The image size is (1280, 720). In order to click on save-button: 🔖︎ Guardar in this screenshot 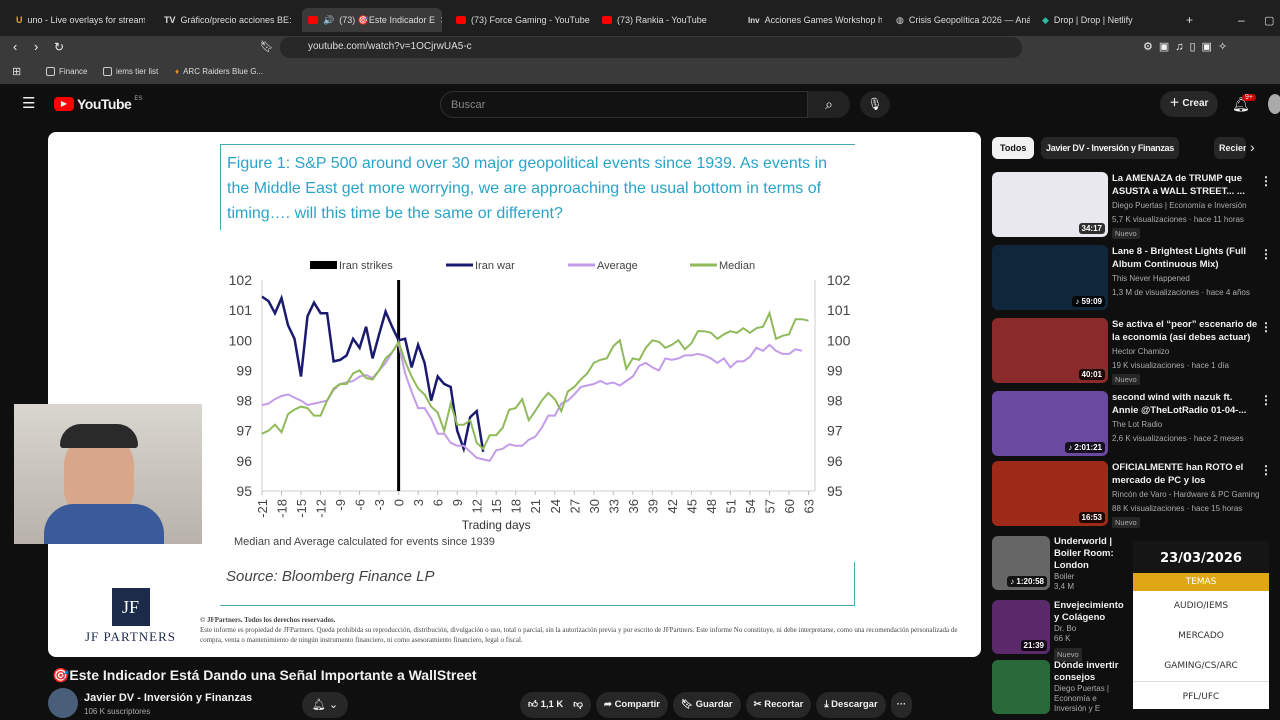, I will do `click(706, 705)`.